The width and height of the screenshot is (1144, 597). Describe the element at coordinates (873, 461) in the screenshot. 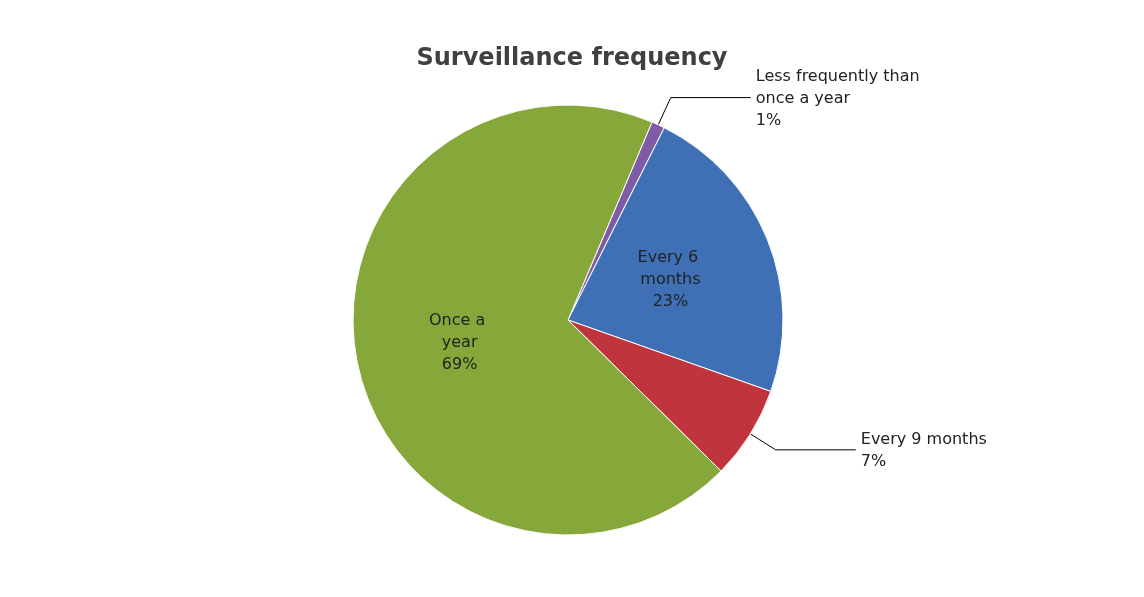

I see `data-label: 7%` at that location.